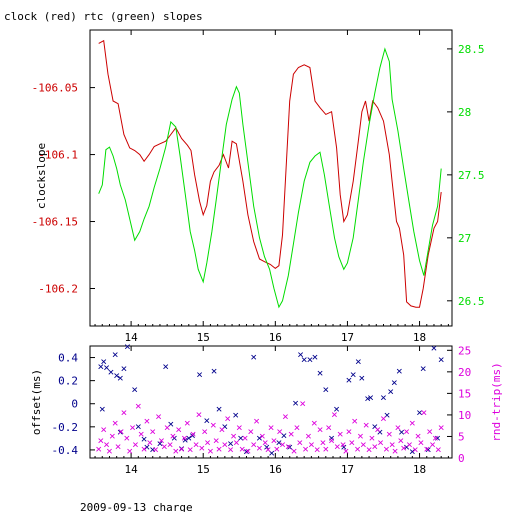  Describe the element at coordinates (203, 469) in the screenshot. I see `bottom-xtick-label: 15` at that location.